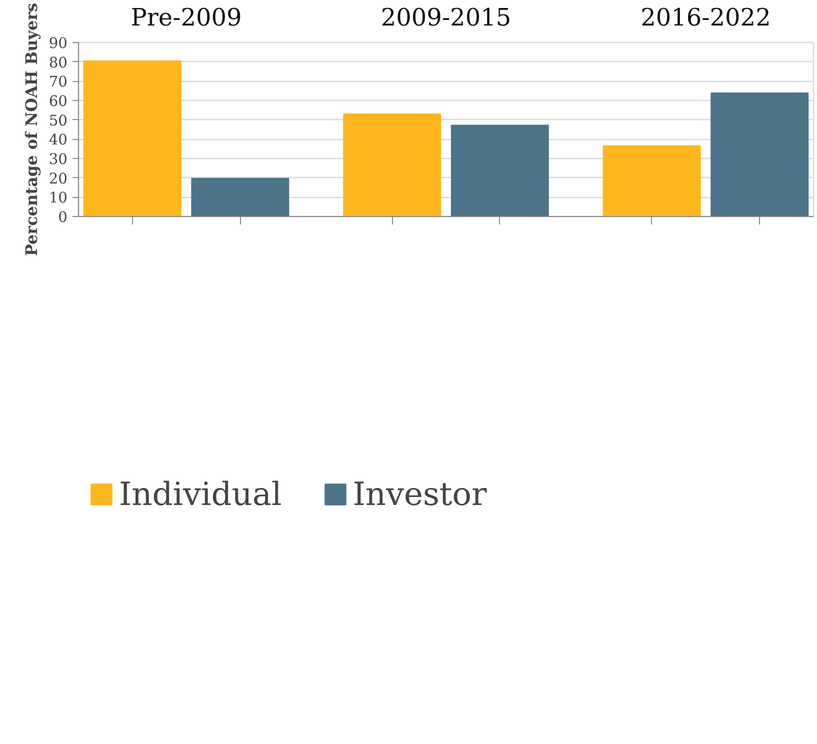  What do you see at coordinates (58, 179) in the screenshot?
I see `y-tick-label: 20` at bounding box center [58, 179].